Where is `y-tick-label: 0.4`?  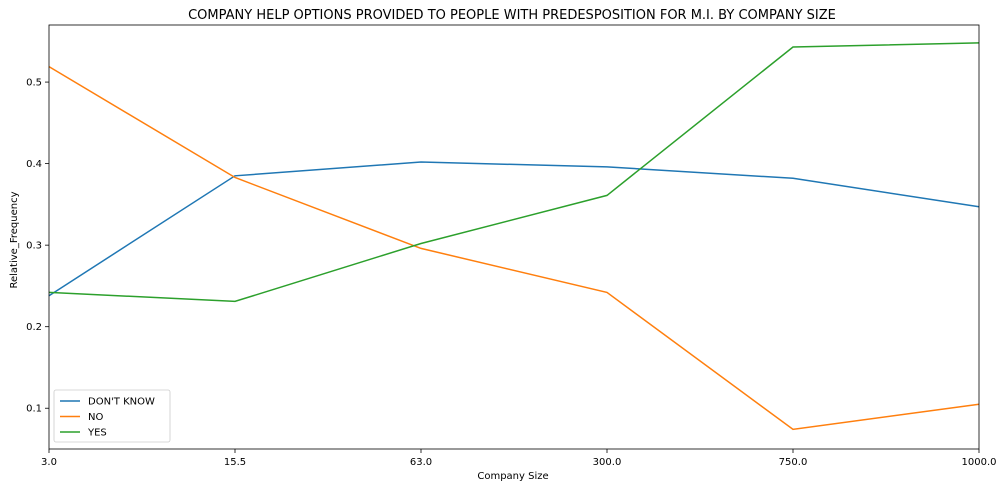 y-tick-label: 0.4 is located at coordinates (34, 164).